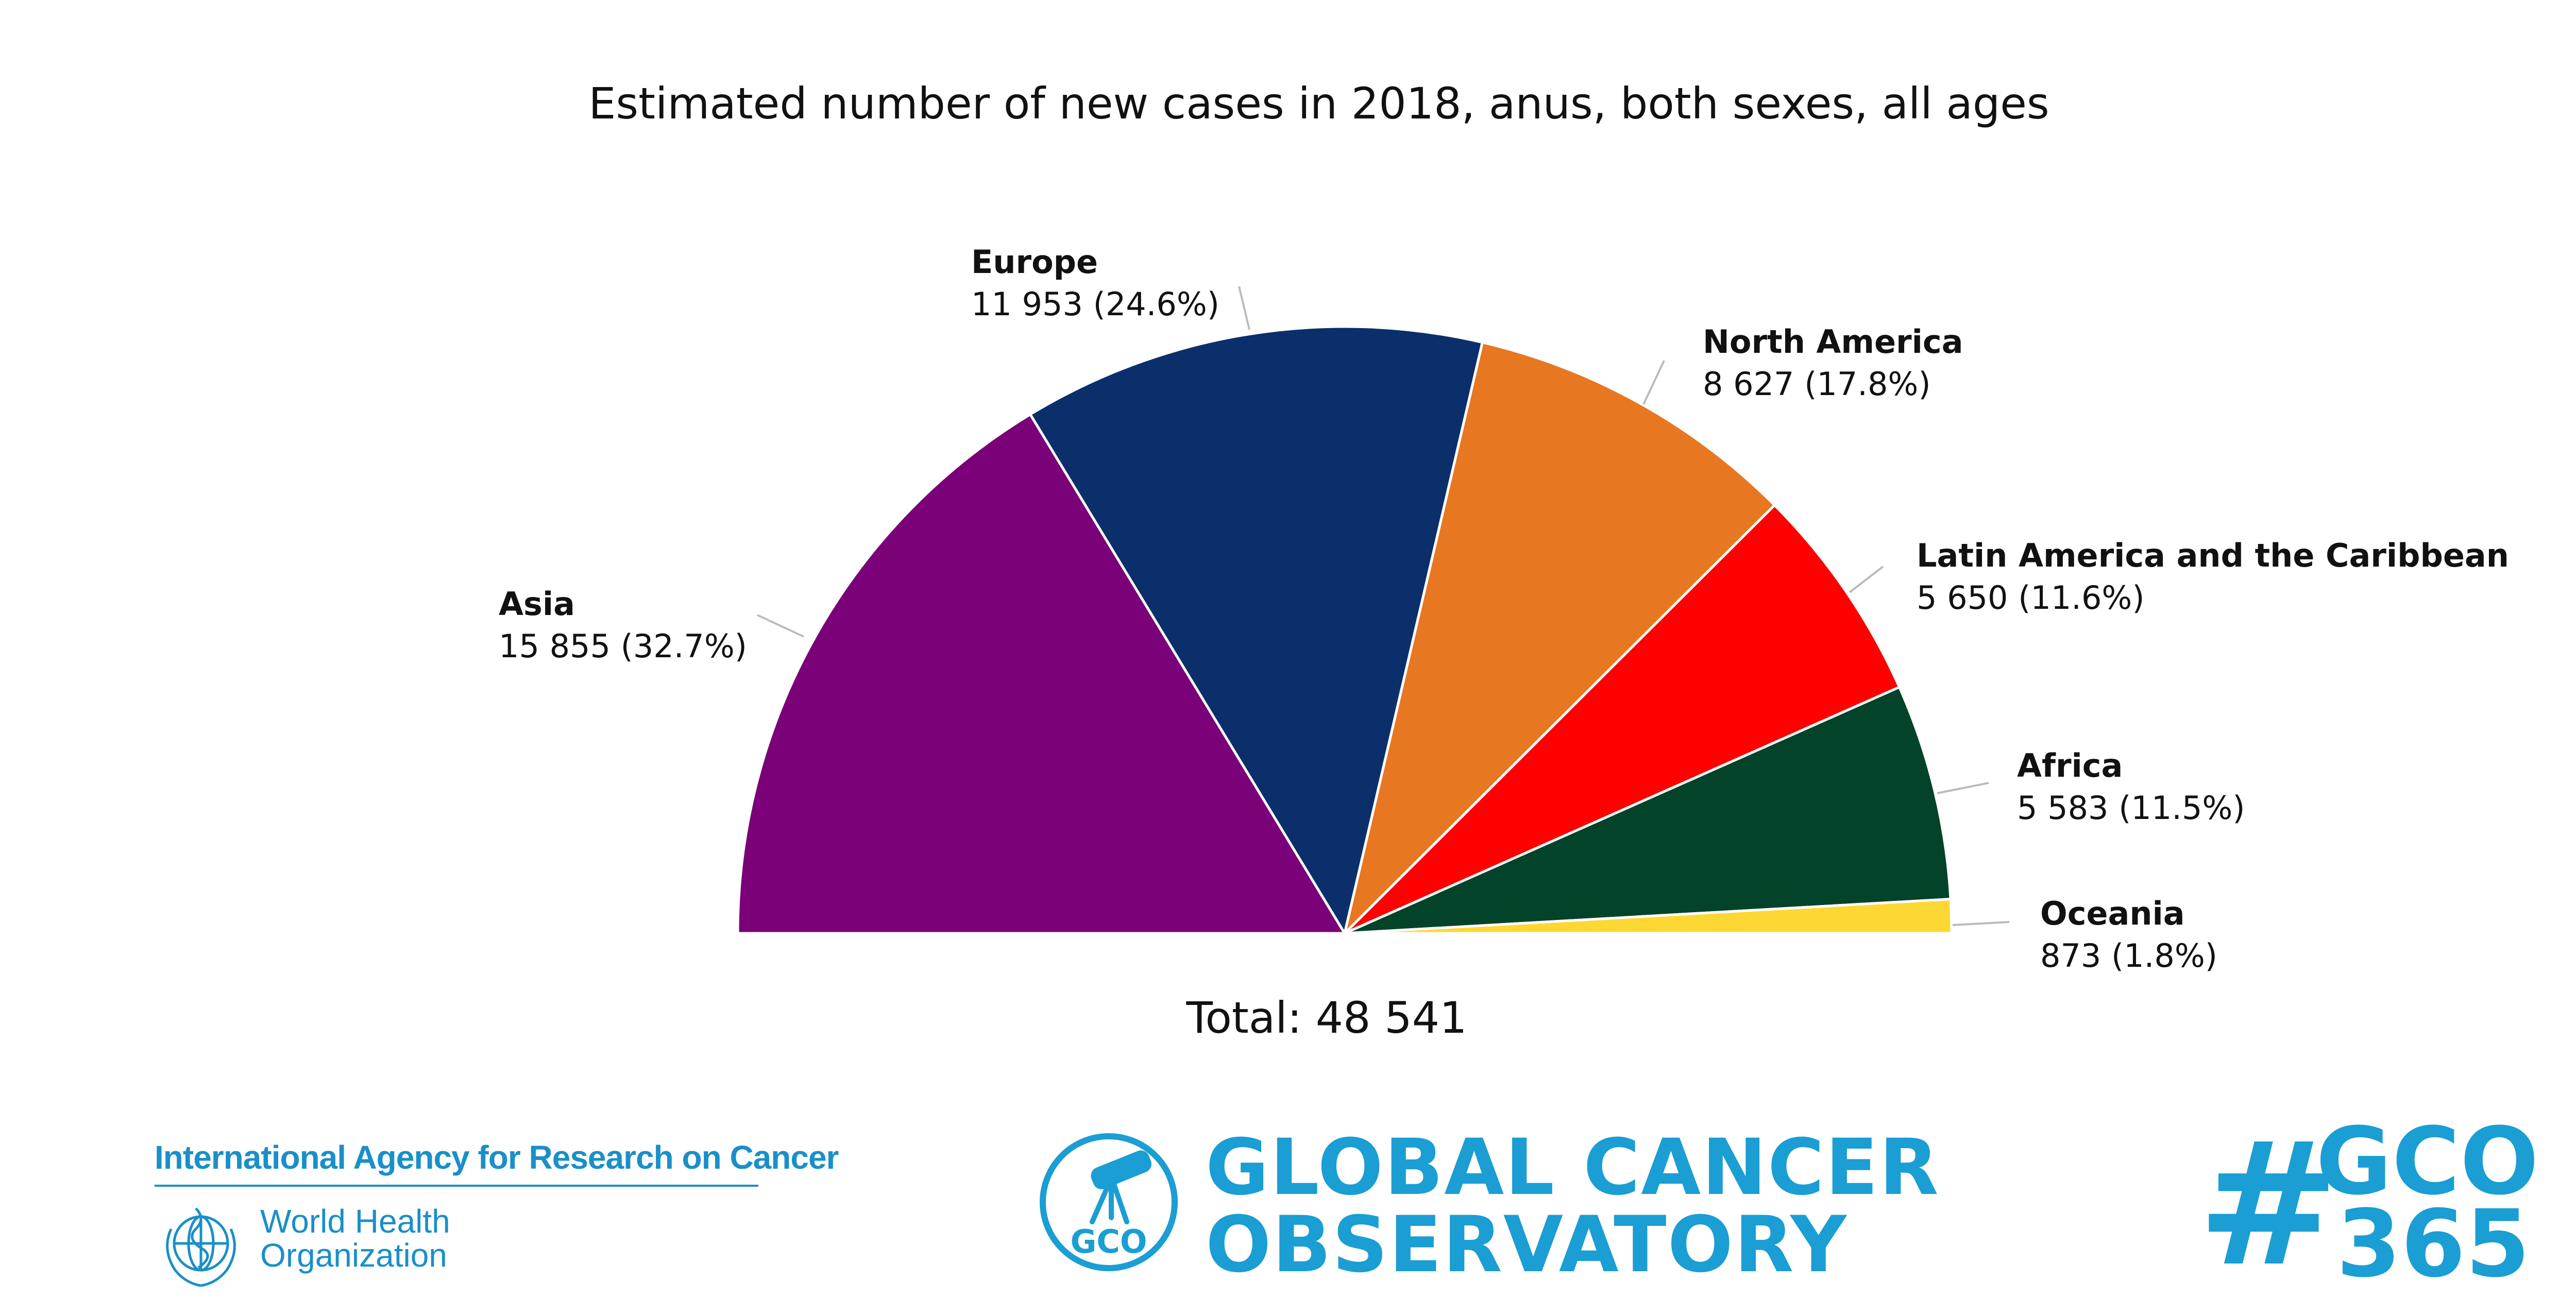 The width and height of the screenshot is (2576, 1315). I want to click on gco-line-1: GLOBAL CANCER, so click(1573, 1167).